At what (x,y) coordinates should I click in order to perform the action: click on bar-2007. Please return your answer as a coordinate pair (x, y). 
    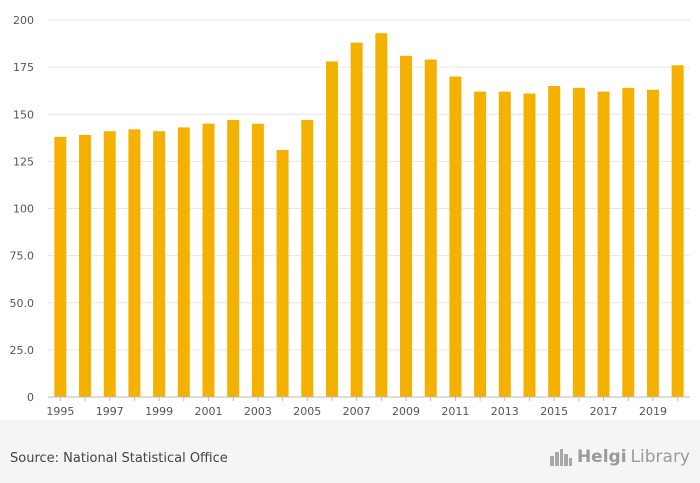
    Looking at the image, I should click on (356, 220).